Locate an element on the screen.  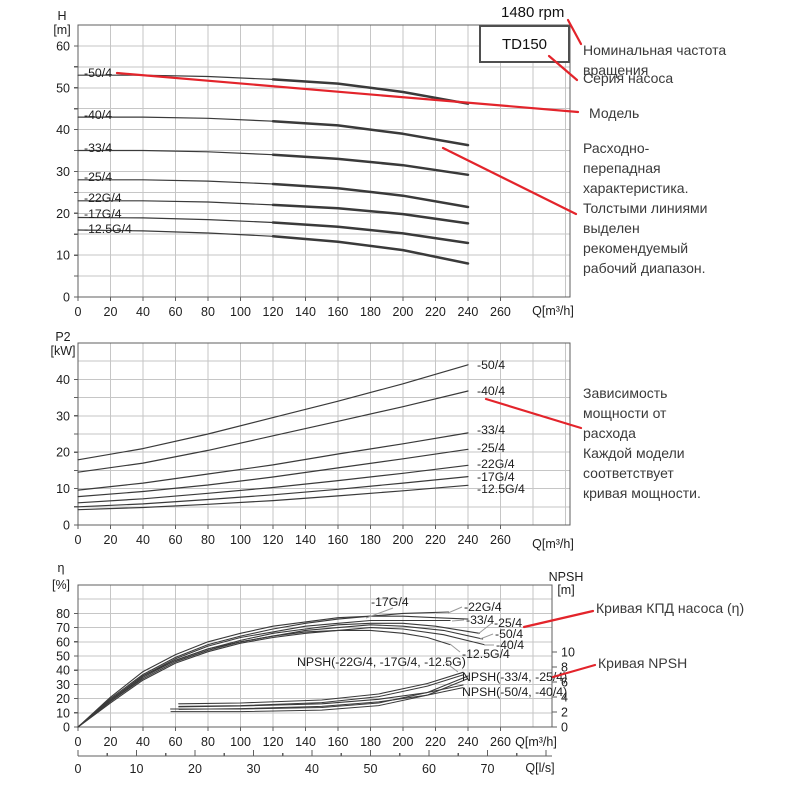
curve-label: -22G/4 is located at coordinates (103, 198).